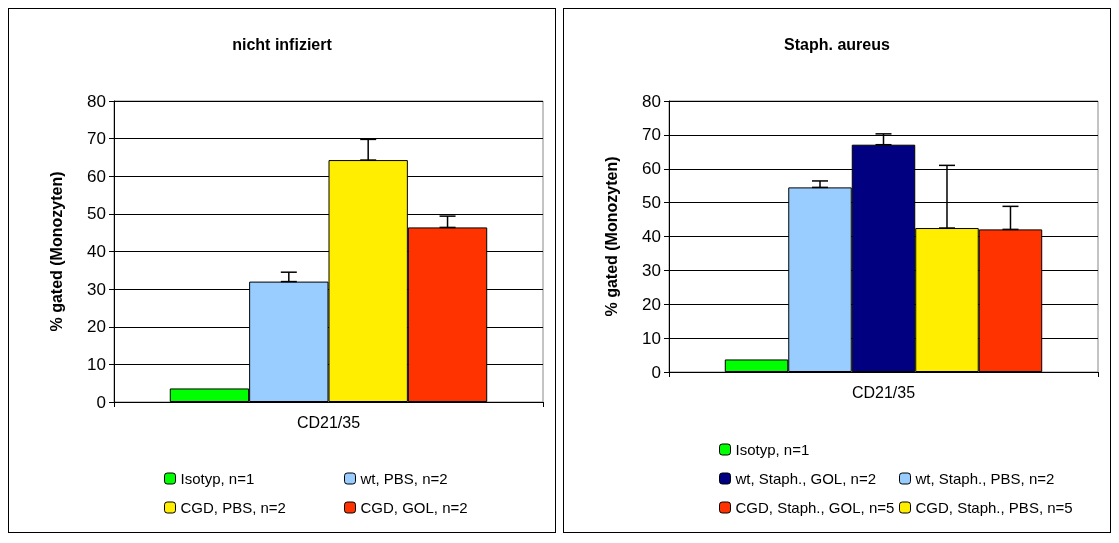 This screenshot has width=1119, height=543. I want to click on legend-label: wt, Staph., PBS, n=2, so click(984, 478).